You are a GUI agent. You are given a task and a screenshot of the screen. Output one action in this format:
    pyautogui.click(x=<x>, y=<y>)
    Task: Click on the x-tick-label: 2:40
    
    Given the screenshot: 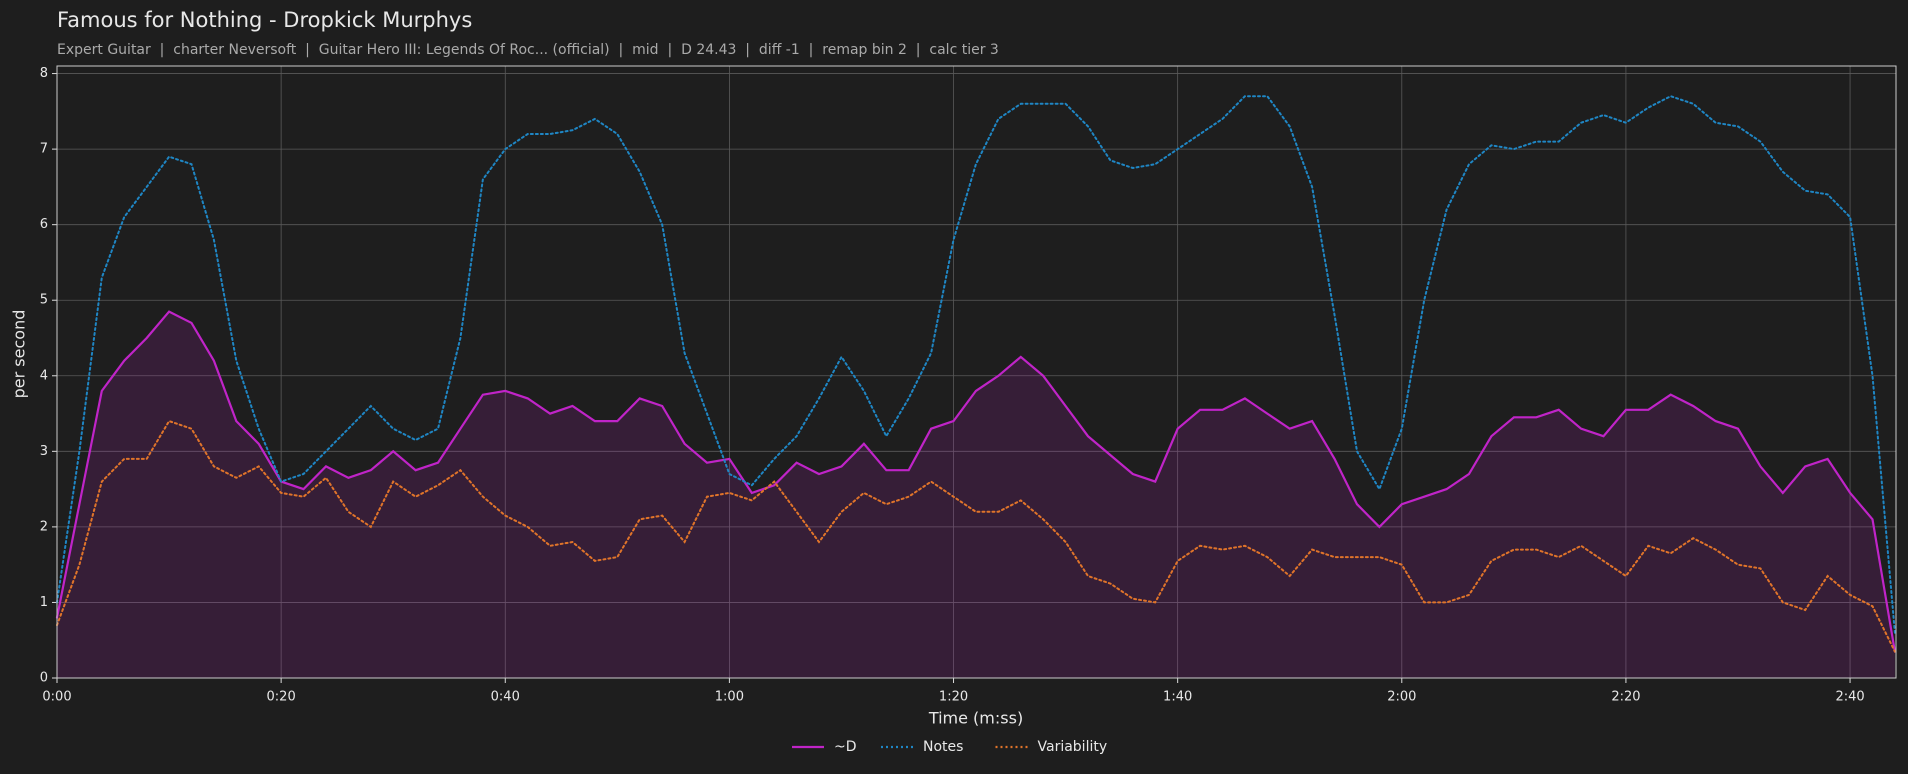 What is the action you would take?
    pyautogui.click(x=1849, y=697)
    